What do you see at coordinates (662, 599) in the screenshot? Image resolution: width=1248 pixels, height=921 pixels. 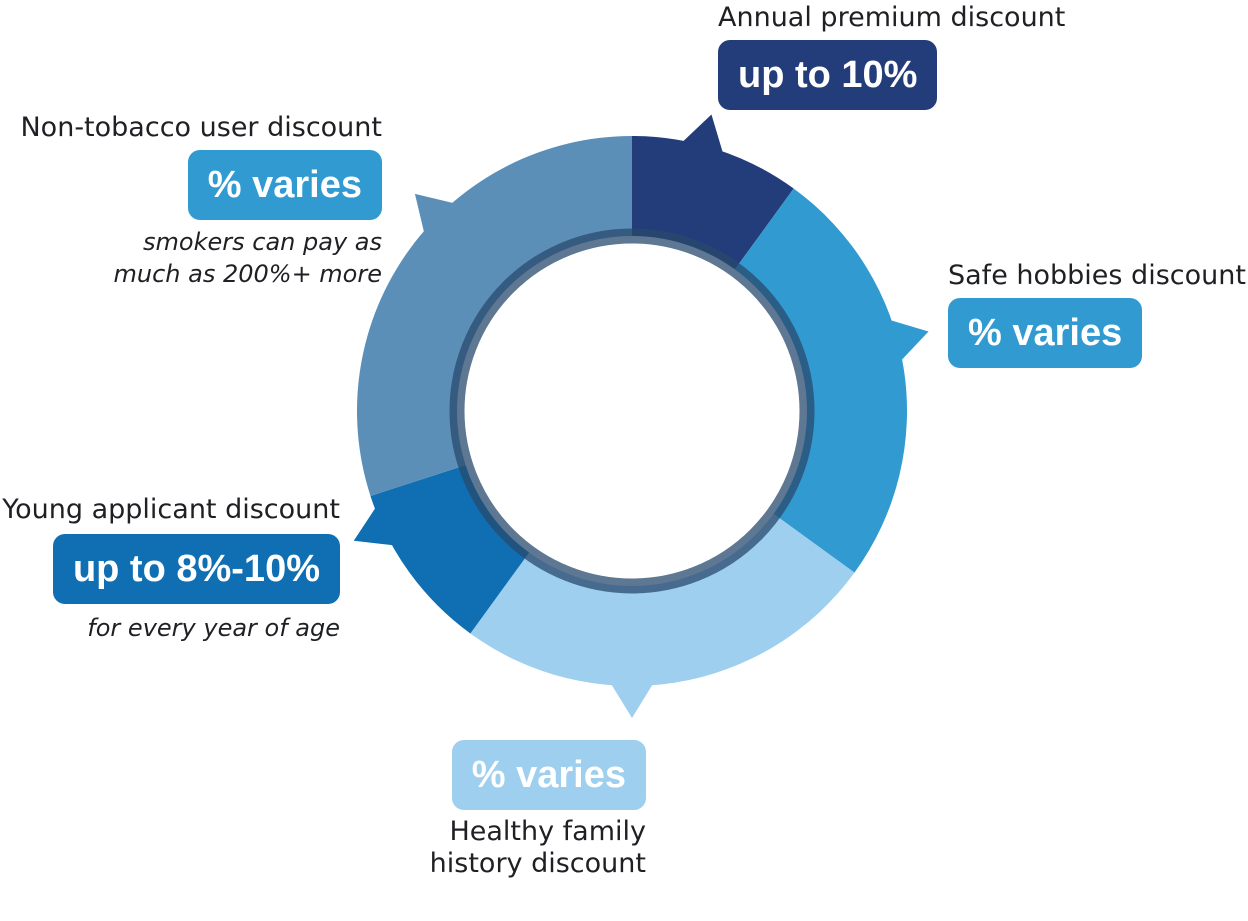 I see `donut-slice-healthy` at bounding box center [662, 599].